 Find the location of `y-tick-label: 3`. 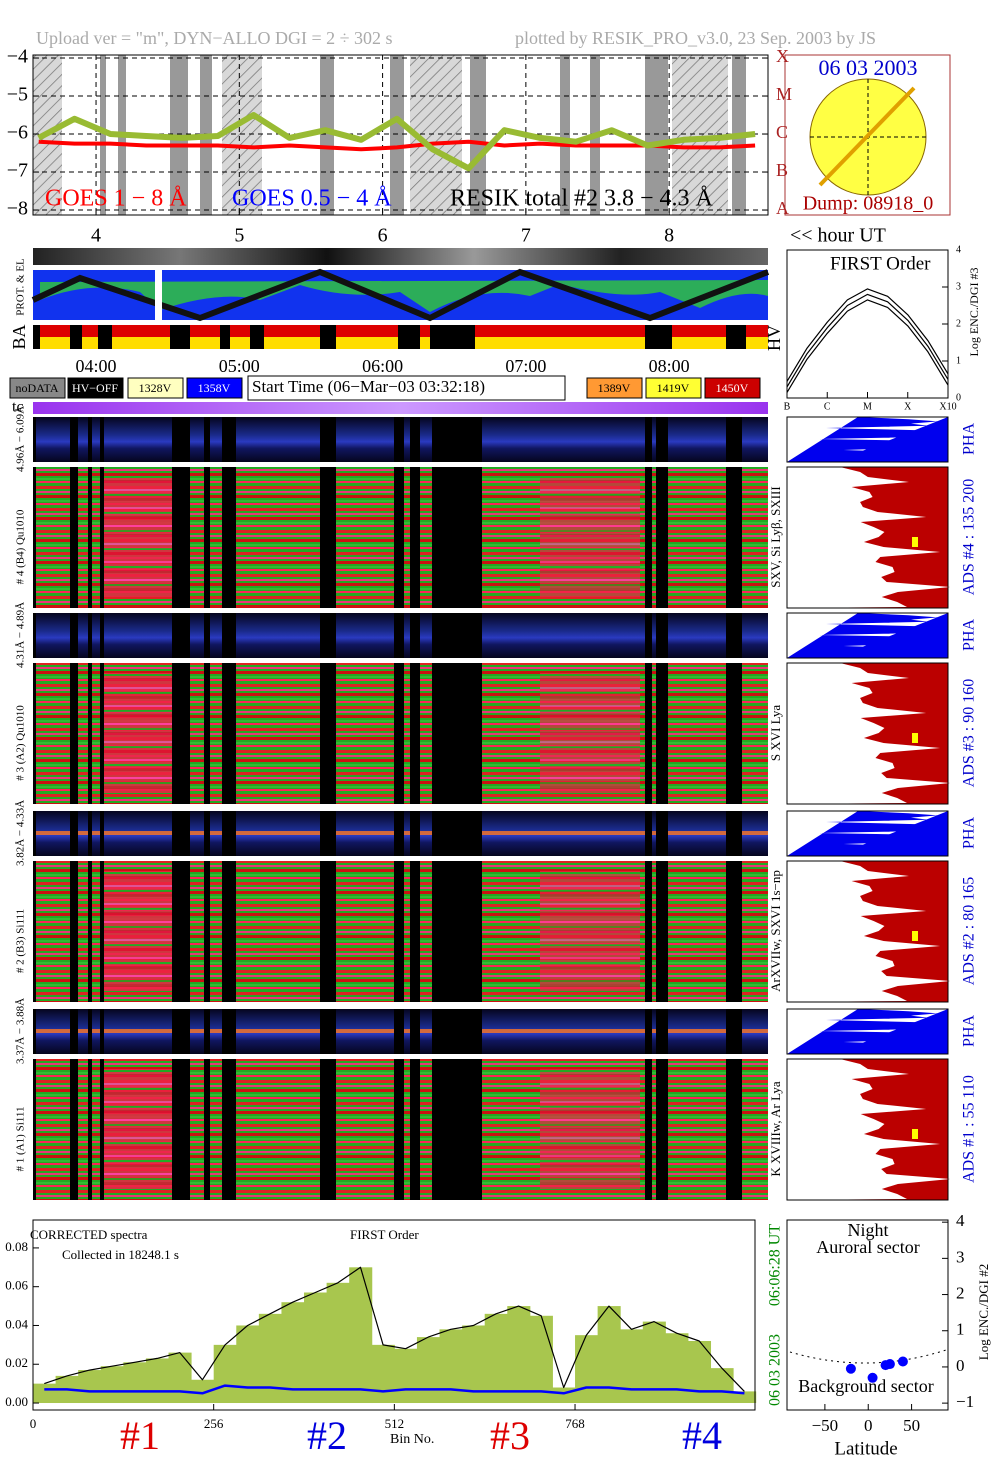

y-tick-label: 3 is located at coordinates (958, 286).